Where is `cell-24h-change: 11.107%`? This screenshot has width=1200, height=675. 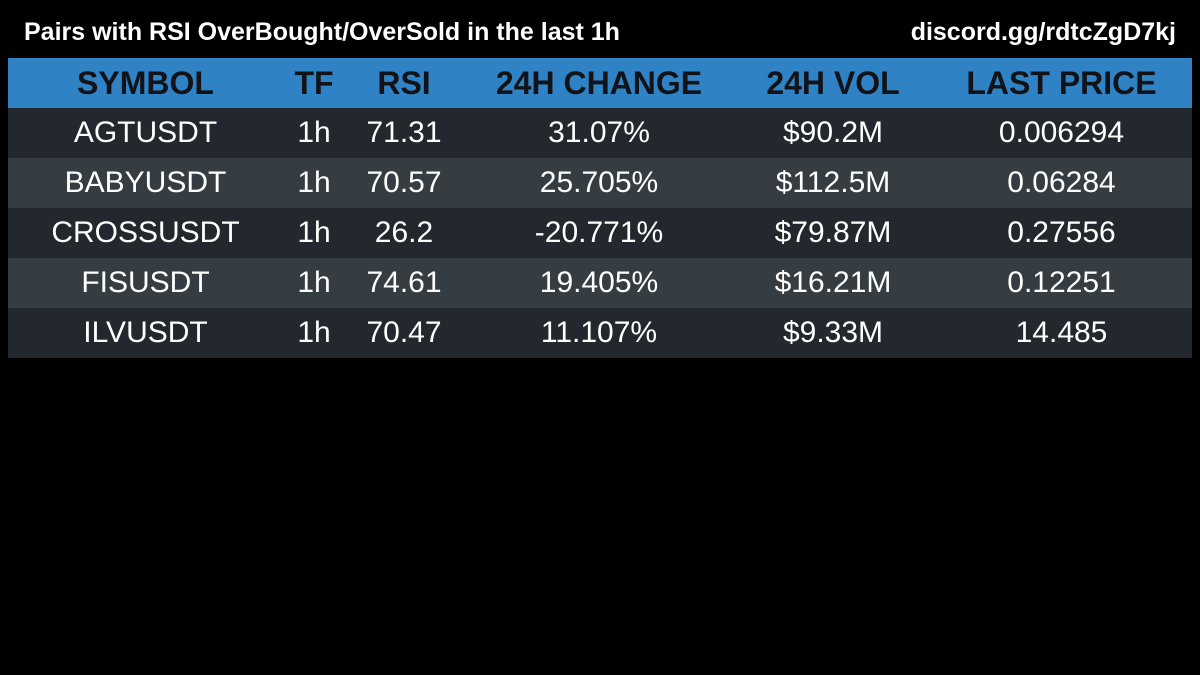
cell-24h-change: 11.107% is located at coordinates (599, 332).